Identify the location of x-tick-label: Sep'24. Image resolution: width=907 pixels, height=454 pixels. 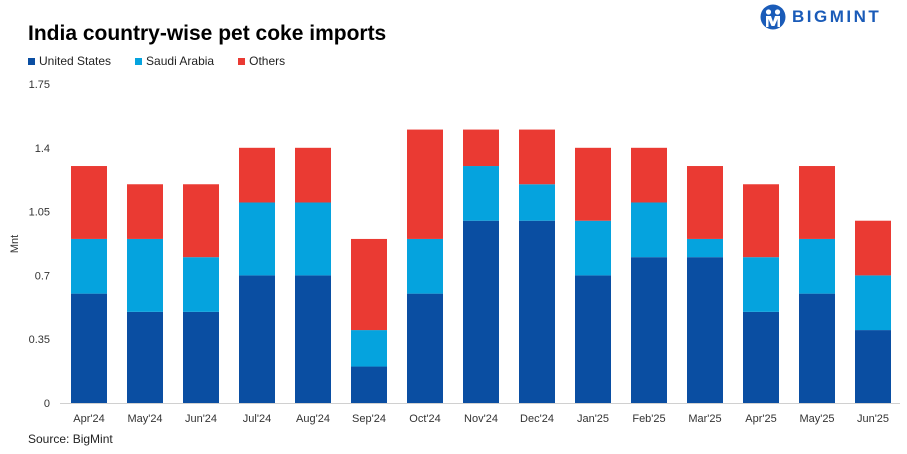
(369, 419).